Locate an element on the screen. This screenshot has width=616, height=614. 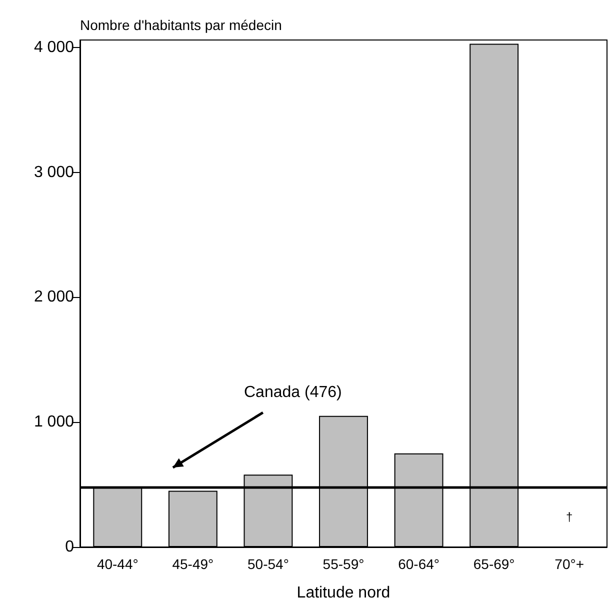
x-tick-label: 70°+ is located at coordinates (569, 564).